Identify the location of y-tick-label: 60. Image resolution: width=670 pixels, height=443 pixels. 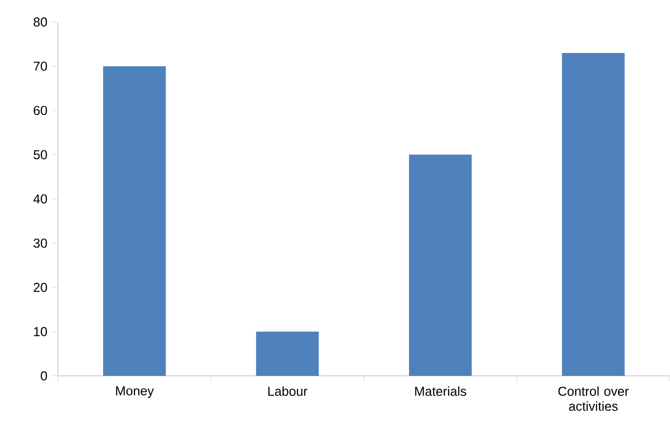
(40, 111).